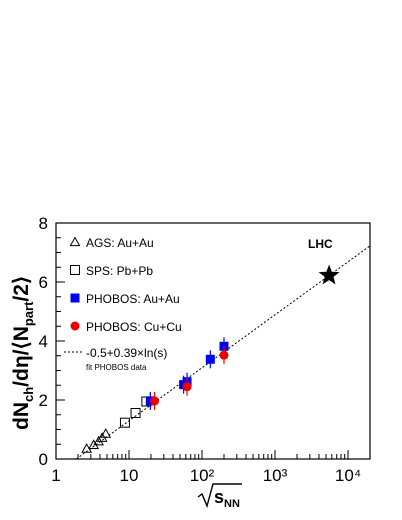 The height and width of the screenshot is (520, 402). Describe the element at coordinates (75, 298) in the screenshot. I see `legend-marker-filled-square` at that location.